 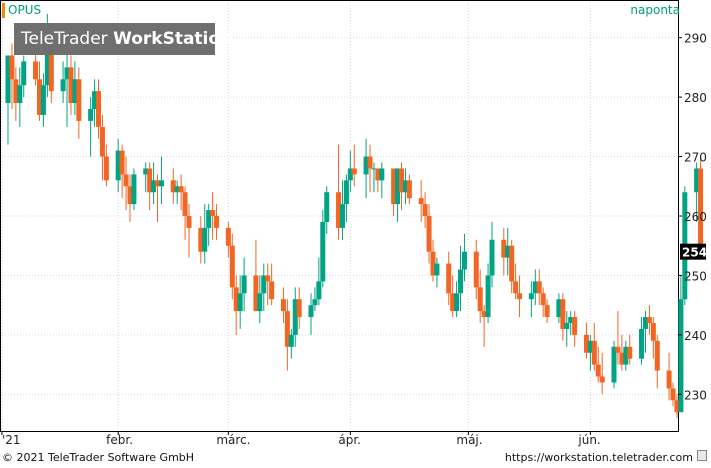 What do you see at coordinates (11, 440) in the screenshot?
I see `x-tick-label: '21` at bounding box center [11, 440].